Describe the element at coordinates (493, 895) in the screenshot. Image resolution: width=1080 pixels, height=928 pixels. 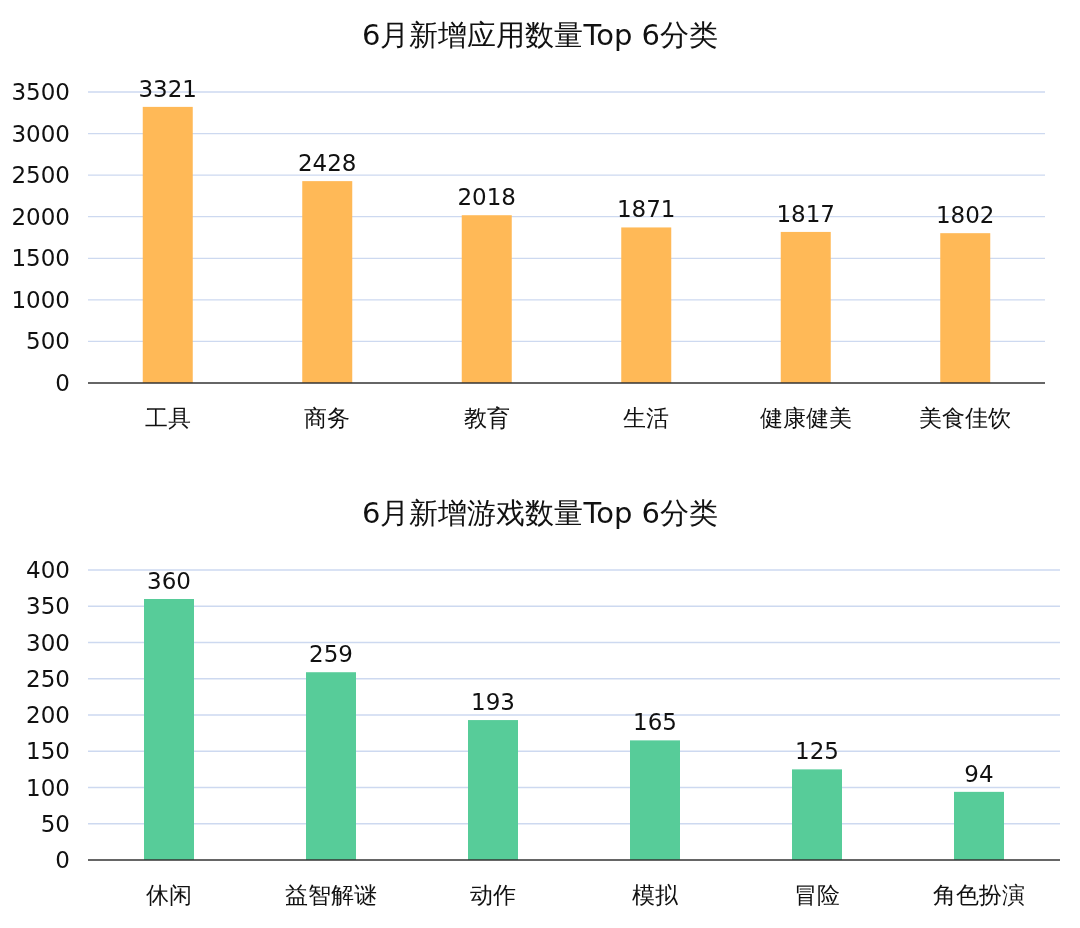
I see `x-tick-label: 动作` at that location.